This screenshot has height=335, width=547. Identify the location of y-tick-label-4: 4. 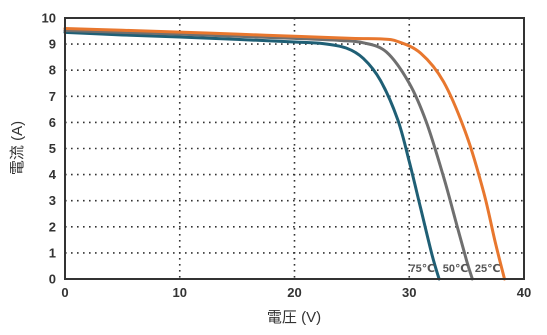
(53, 174).